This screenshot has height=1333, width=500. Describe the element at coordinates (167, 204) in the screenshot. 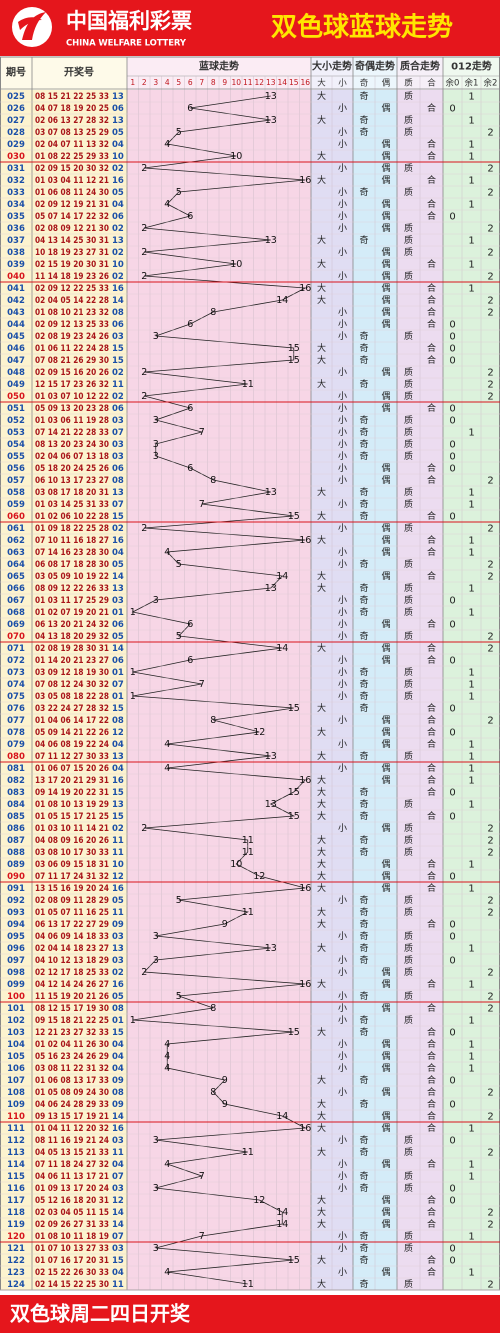

I see `trend-value: 4` at that location.